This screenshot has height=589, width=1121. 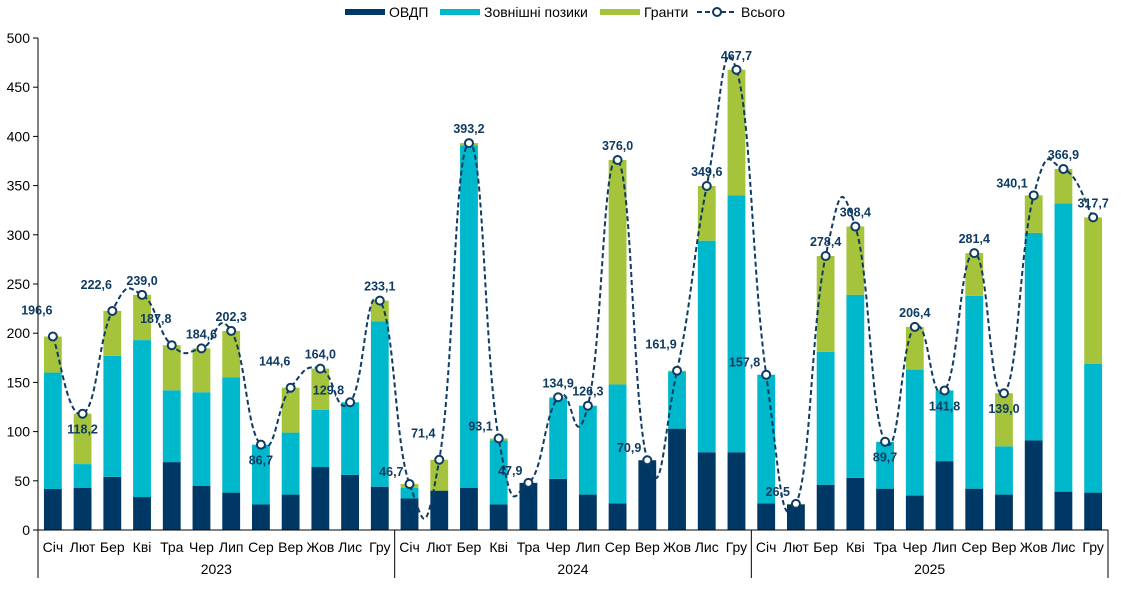 I want to click on total-data-label: 164,0, so click(x=320, y=355).